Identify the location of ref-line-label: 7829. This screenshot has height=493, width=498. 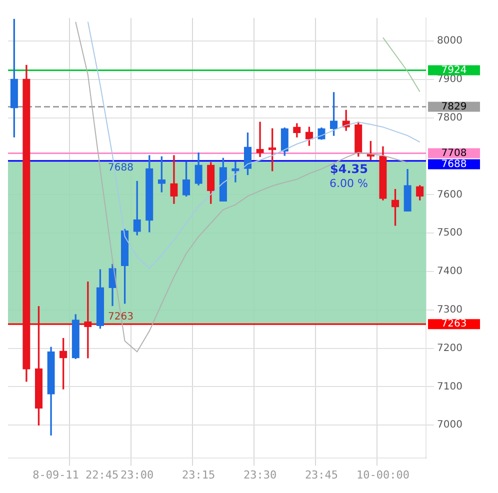
(454, 106).